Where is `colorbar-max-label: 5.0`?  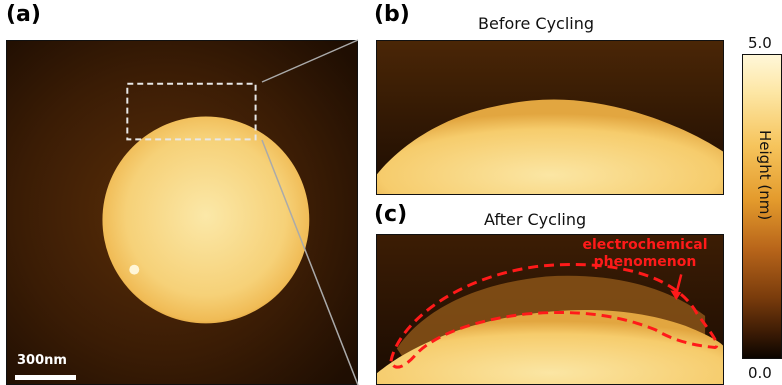
colorbar-max-label: 5.0 is located at coordinates (760, 43).